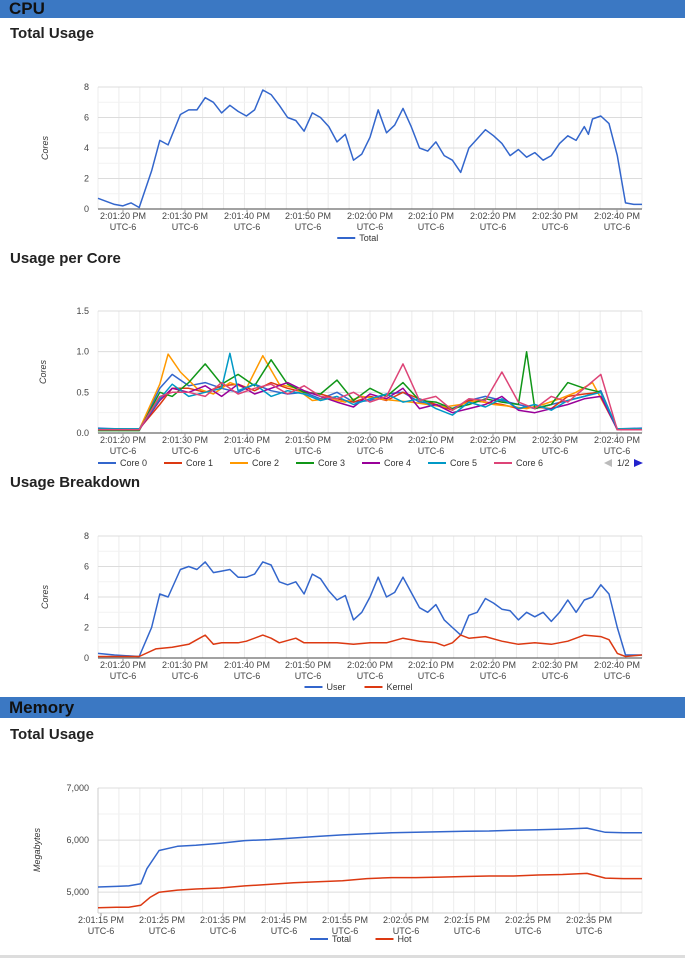 The height and width of the screenshot is (958, 685). Describe the element at coordinates (86, 179) in the screenshot. I see `y-tick-label: 2` at that location.